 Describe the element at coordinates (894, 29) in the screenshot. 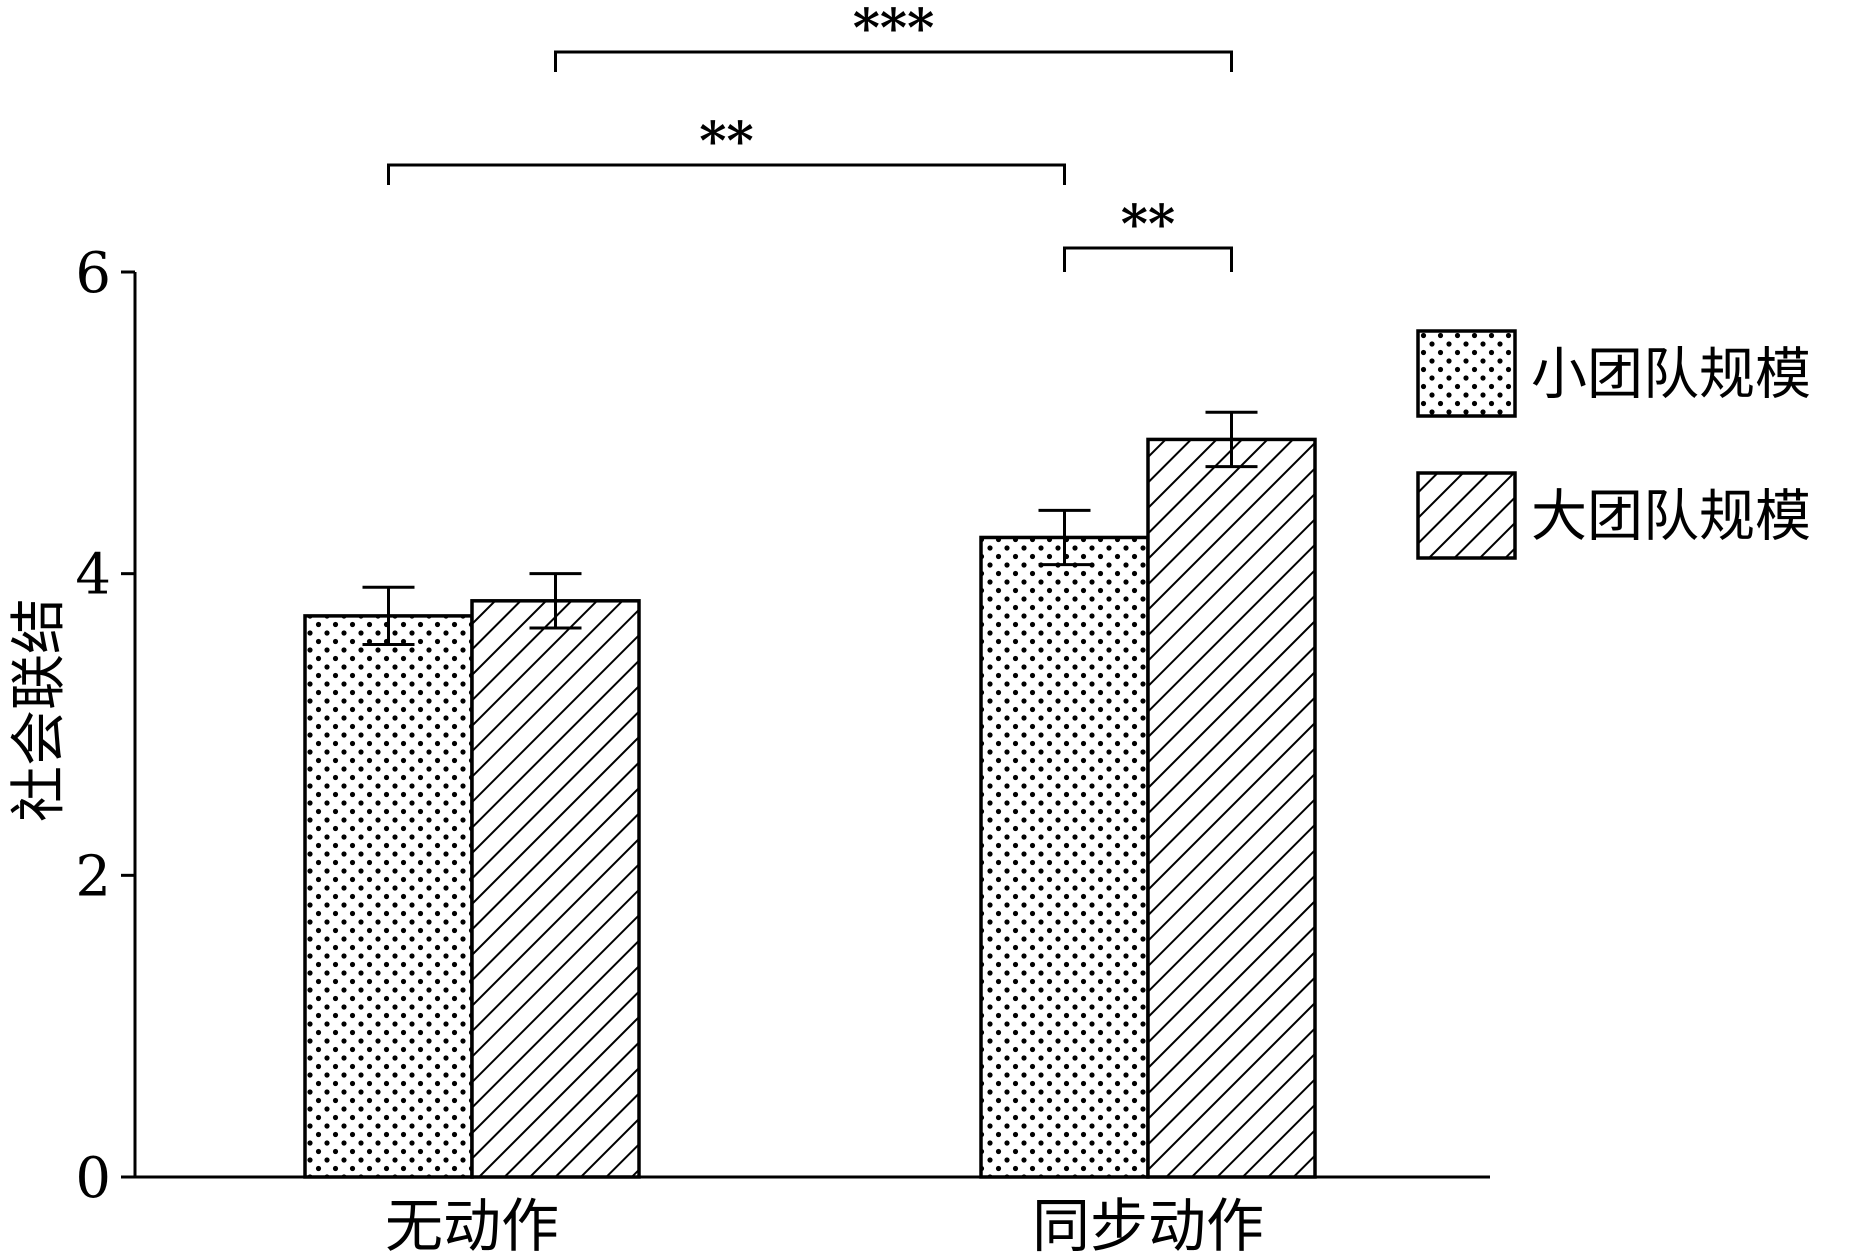

I see `significance-label: ***` at that location.